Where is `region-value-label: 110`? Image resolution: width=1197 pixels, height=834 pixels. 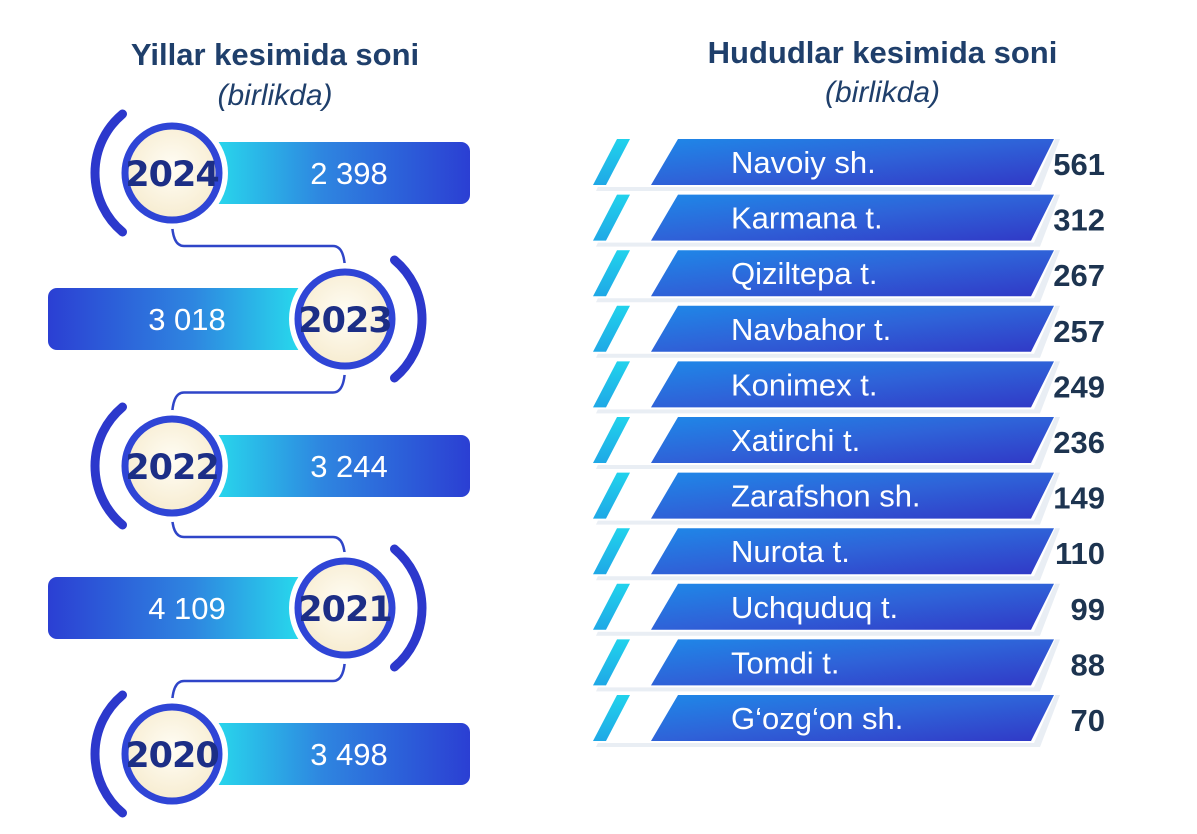 region-value-label: 110 is located at coordinates (1080, 553).